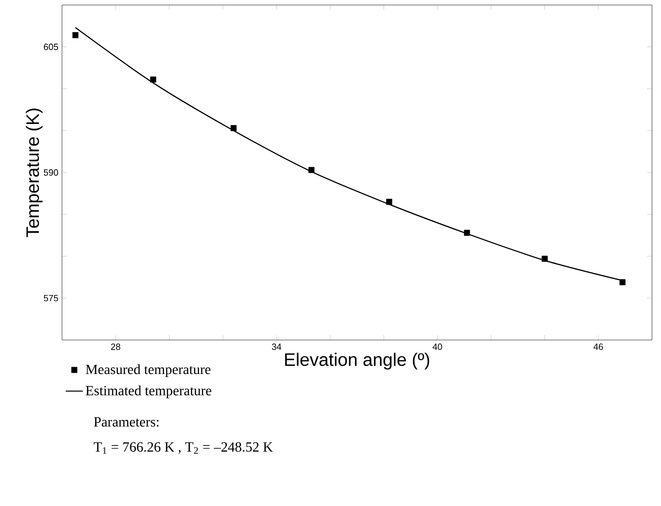 Image resolution: width=661 pixels, height=506 pixels. What do you see at coordinates (437, 347) in the screenshot?
I see `x-tick-label: 40` at bounding box center [437, 347].